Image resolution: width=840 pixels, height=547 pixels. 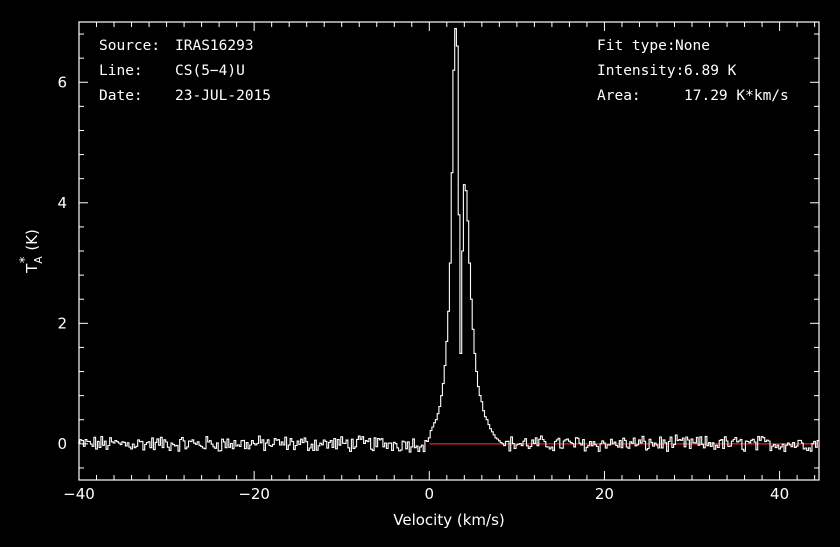 What do you see at coordinates (210, 71) in the screenshot?
I see `header-left-value: CS(5−4)U` at bounding box center [210, 71].